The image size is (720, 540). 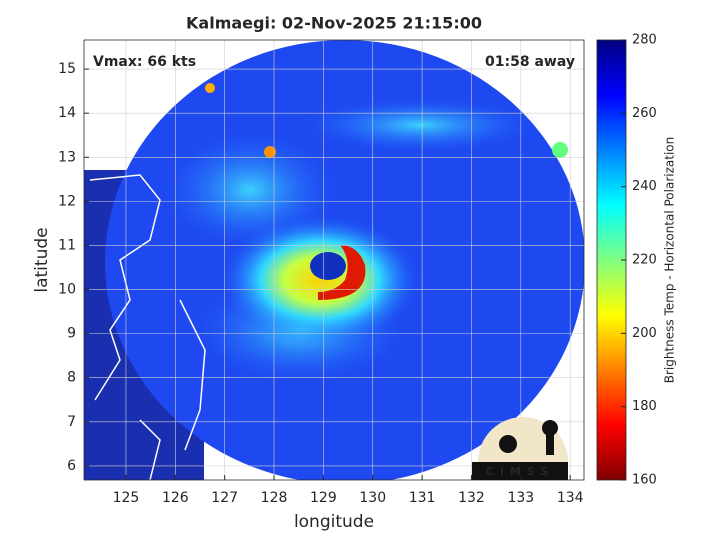 What do you see at coordinates (144, 62) in the screenshot?
I see `annotation: Vmax: 66 kts` at bounding box center [144, 62].